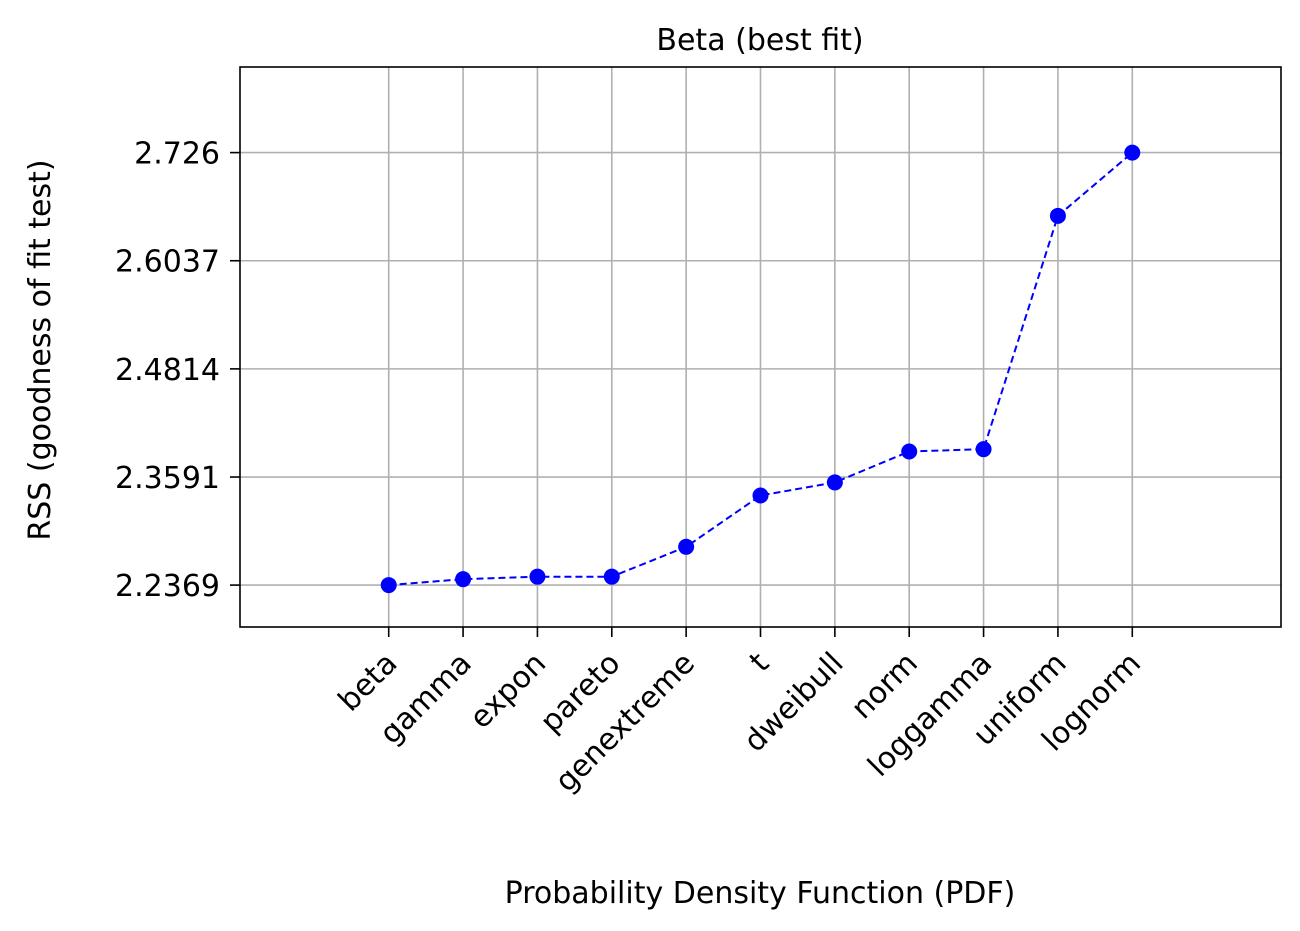 The height and width of the screenshot is (931, 1300). What do you see at coordinates (759, 40) in the screenshot?
I see `chart-title: Beta (best fit)` at bounding box center [759, 40].